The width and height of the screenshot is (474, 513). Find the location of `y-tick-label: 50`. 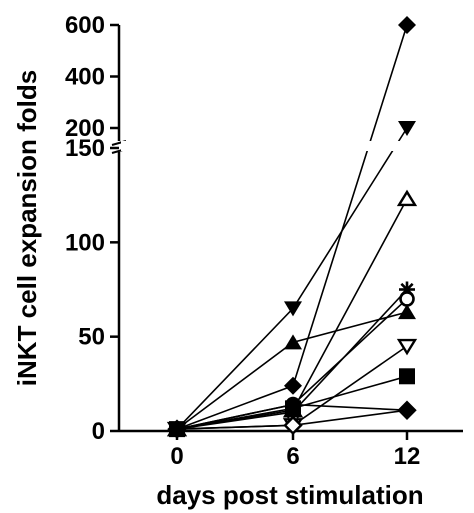

y-tick-label: 50 is located at coordinates (91, 337).